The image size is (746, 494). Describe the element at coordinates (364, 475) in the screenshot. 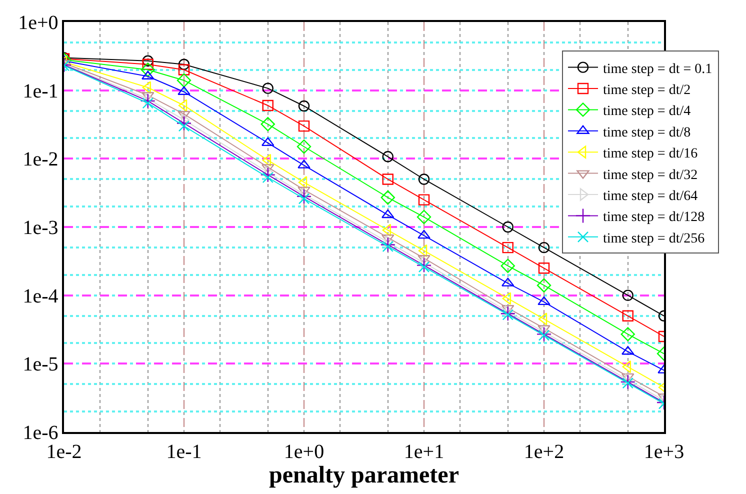

I see `x-axis-title: penalty parameter` at that location.